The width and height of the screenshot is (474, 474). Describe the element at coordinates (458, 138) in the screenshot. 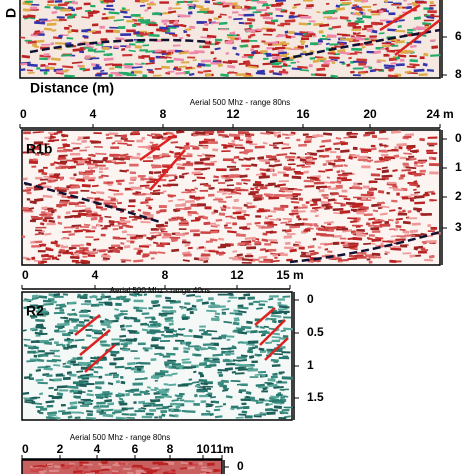

I see `y-tick-label: 0` at that location.